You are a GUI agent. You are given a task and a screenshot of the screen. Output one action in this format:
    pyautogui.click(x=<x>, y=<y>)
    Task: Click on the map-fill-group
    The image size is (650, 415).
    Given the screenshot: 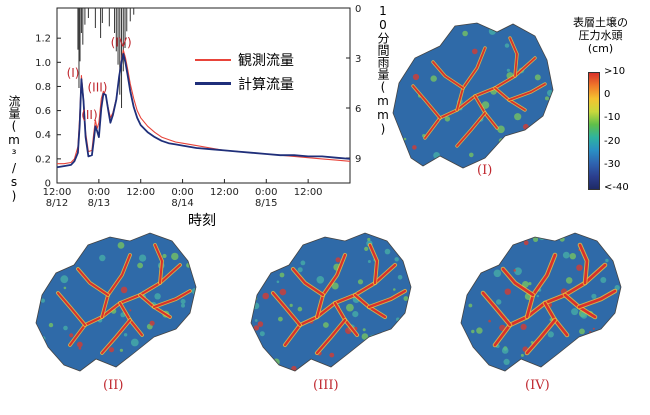 What is the action you would take?
    pyautogui.click(x=332, y=300)
    